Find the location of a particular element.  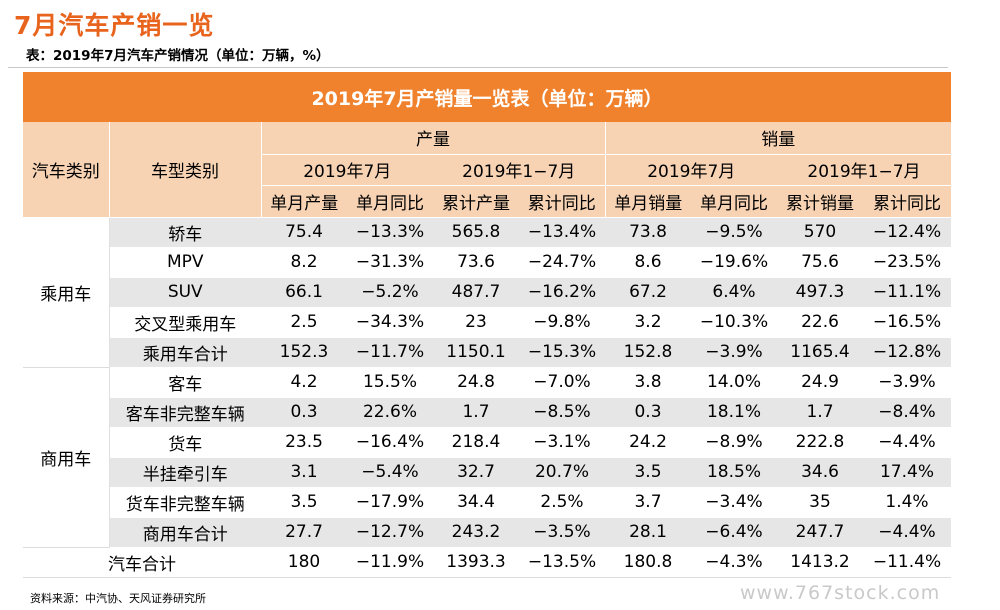

prod-month-yoy-cell: −13.3% is located at coordinates (390, 232).